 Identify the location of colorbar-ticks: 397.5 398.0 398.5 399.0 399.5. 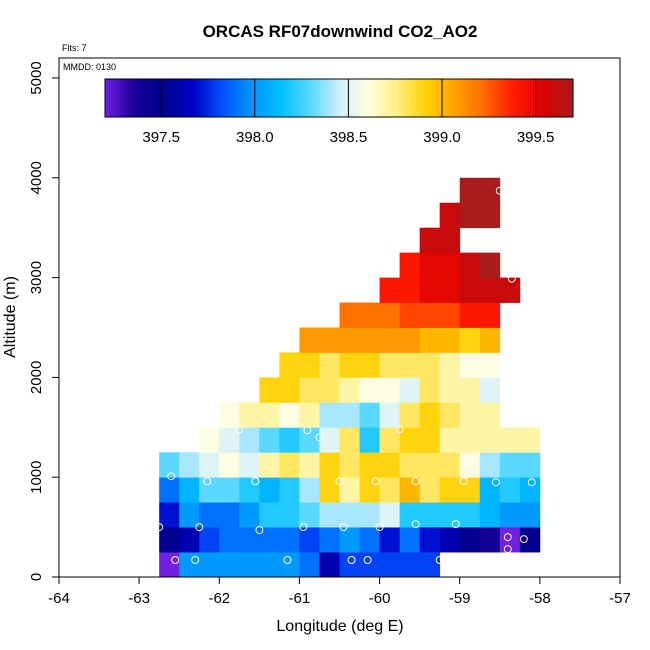
(348, 112).